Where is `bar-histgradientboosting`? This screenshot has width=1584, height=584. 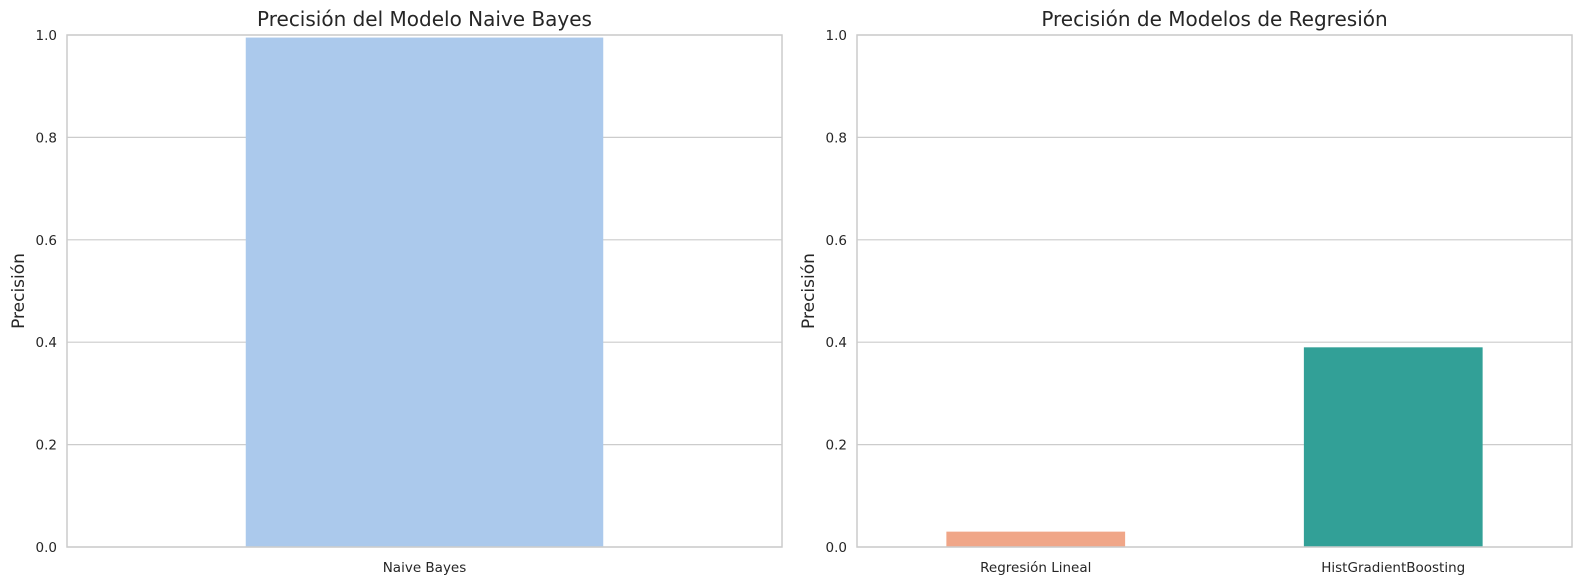 bar-histgradientboosting is located at coordinates (1393, 447).